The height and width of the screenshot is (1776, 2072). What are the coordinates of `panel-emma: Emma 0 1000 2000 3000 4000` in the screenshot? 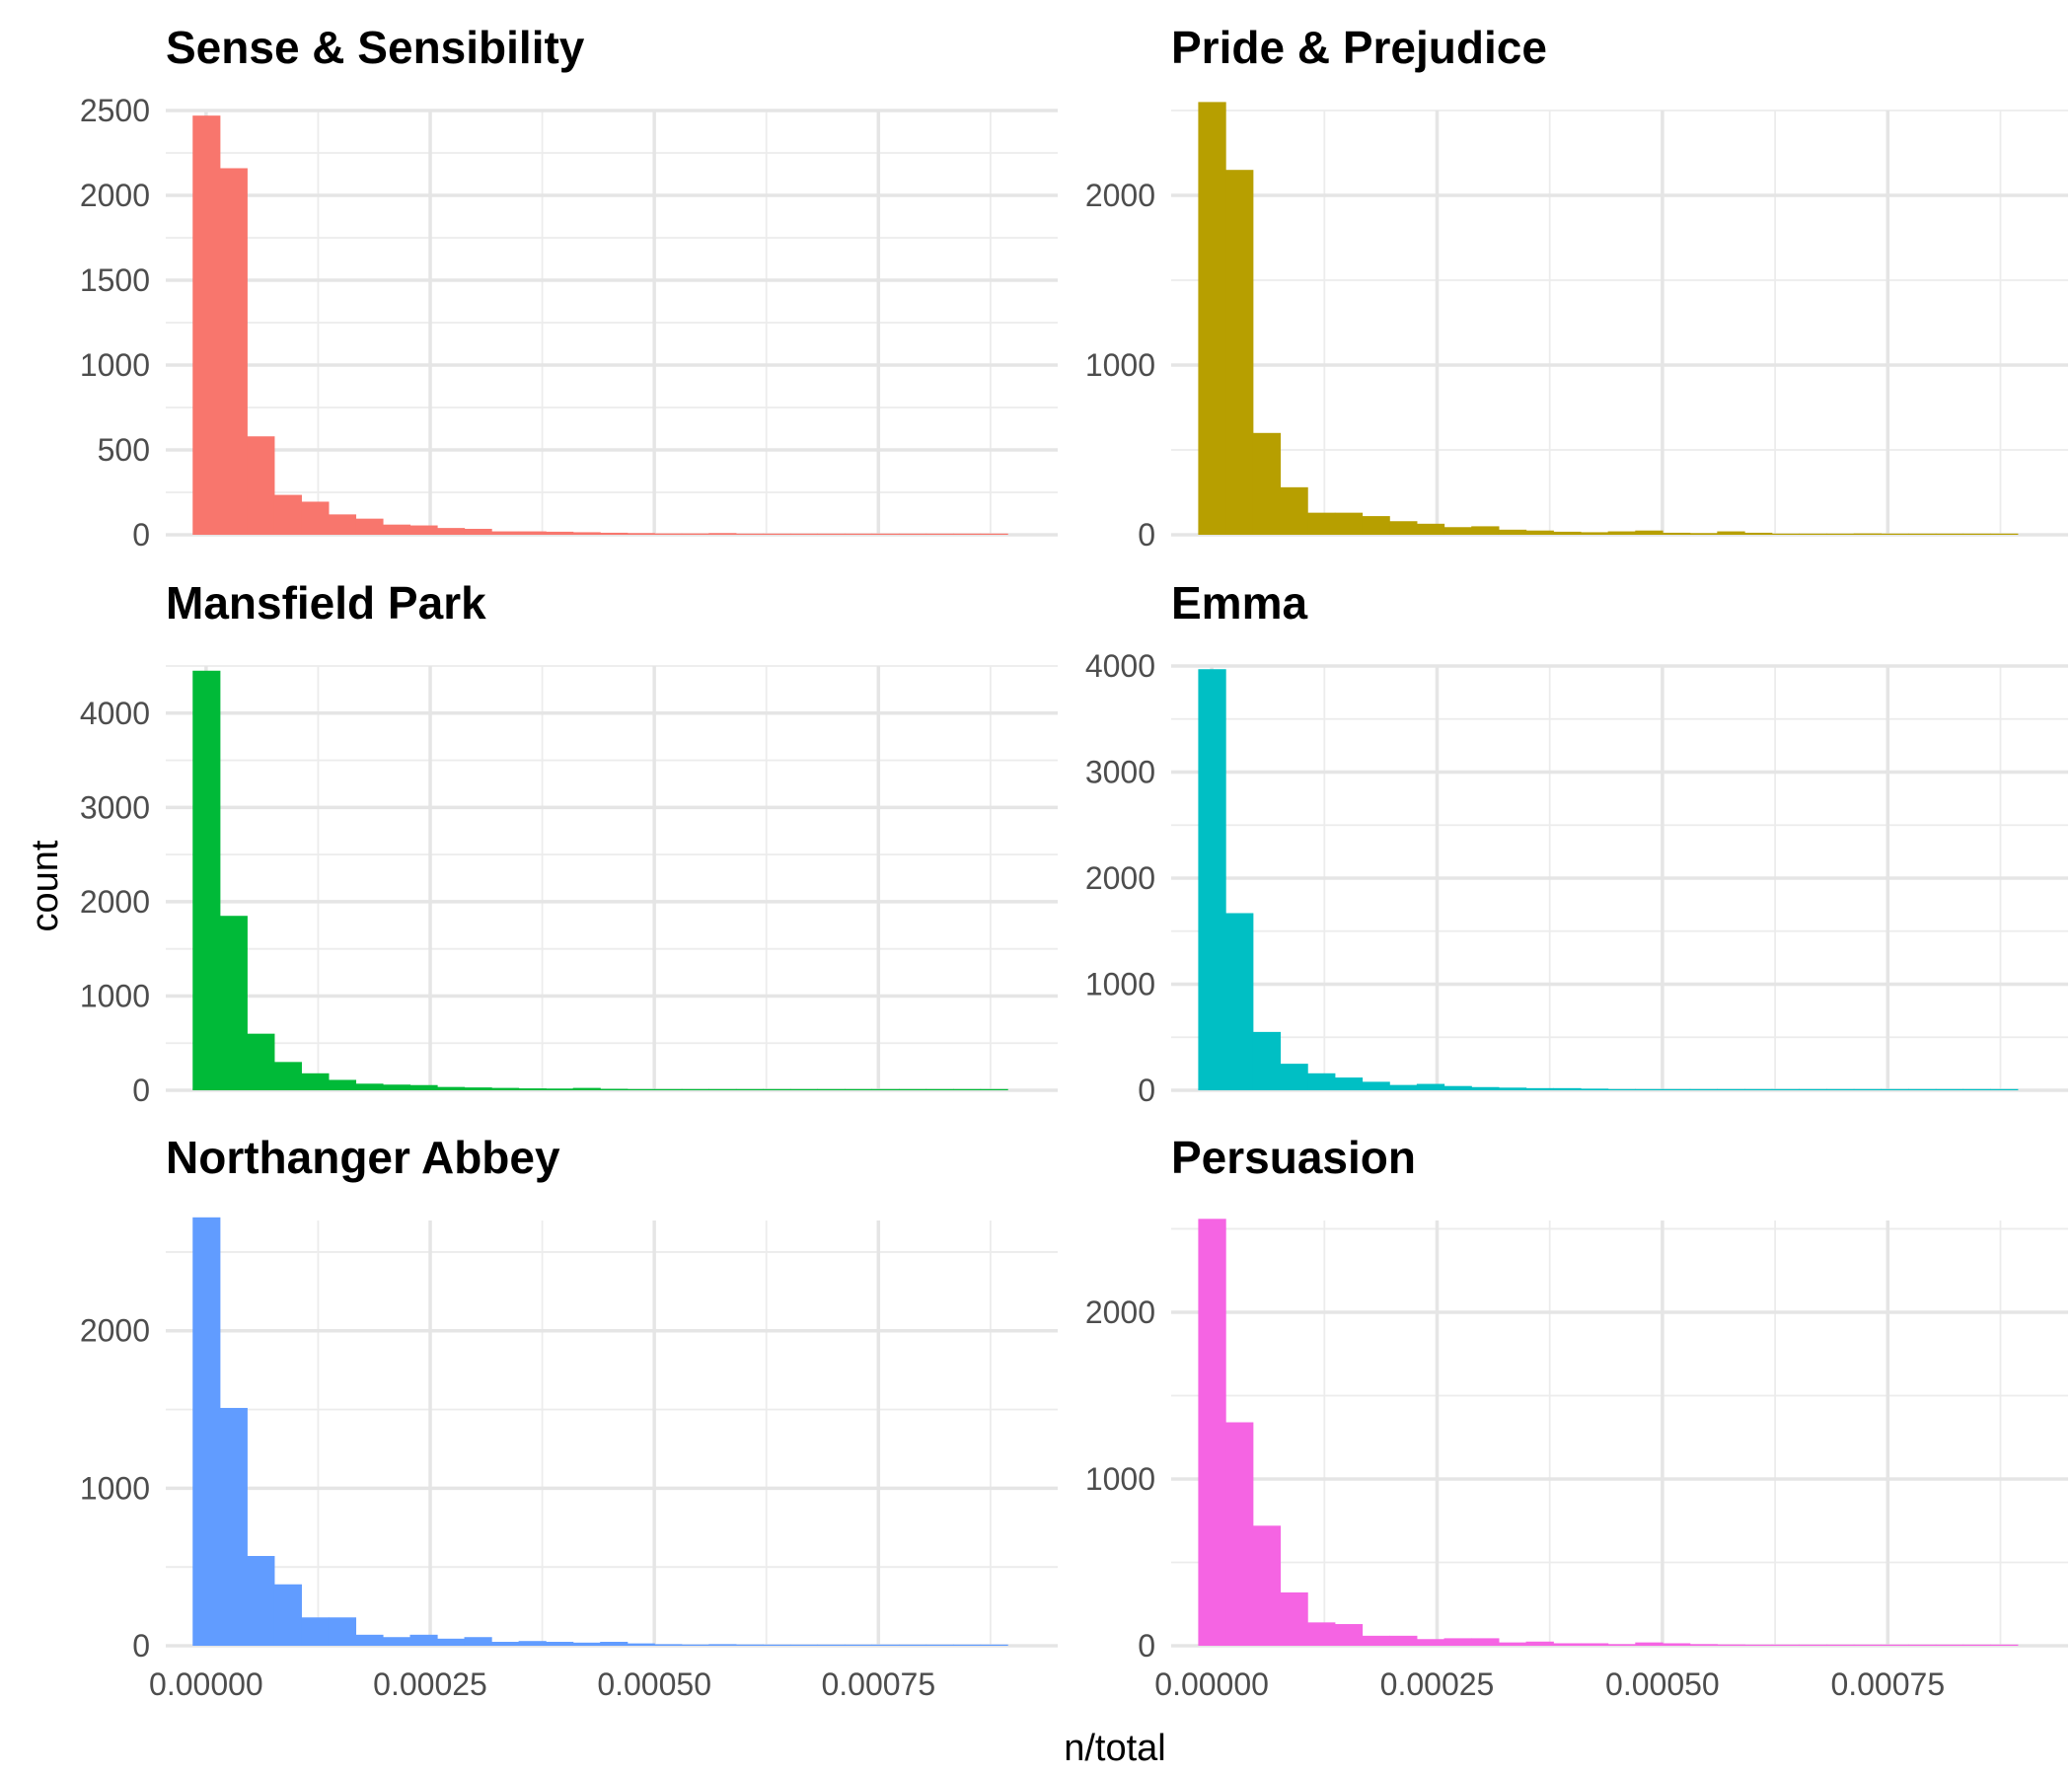 It's located at (1577, 843).